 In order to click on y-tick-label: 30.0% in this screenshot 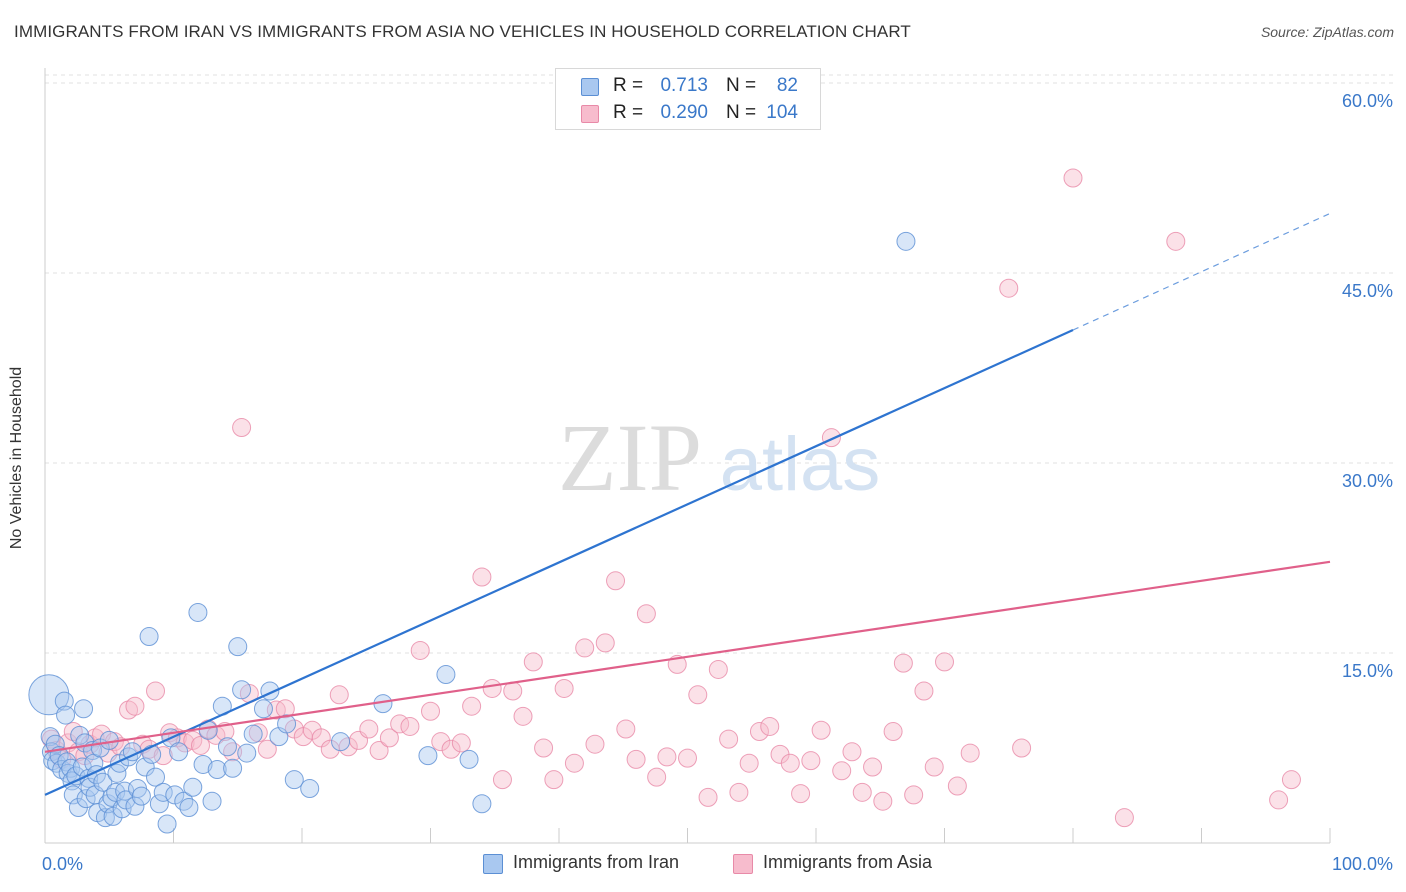, I will do `click(1367, 481)`.